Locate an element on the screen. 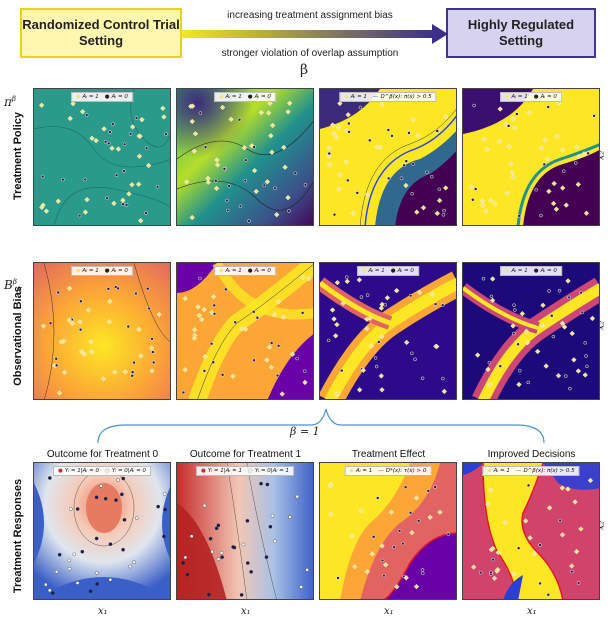 This screenshot has width=608, height=621. policy-panel-4: ◆ Aᵢ = 1 ● Aᵢ = 0 is located at coordinates (531, 157).